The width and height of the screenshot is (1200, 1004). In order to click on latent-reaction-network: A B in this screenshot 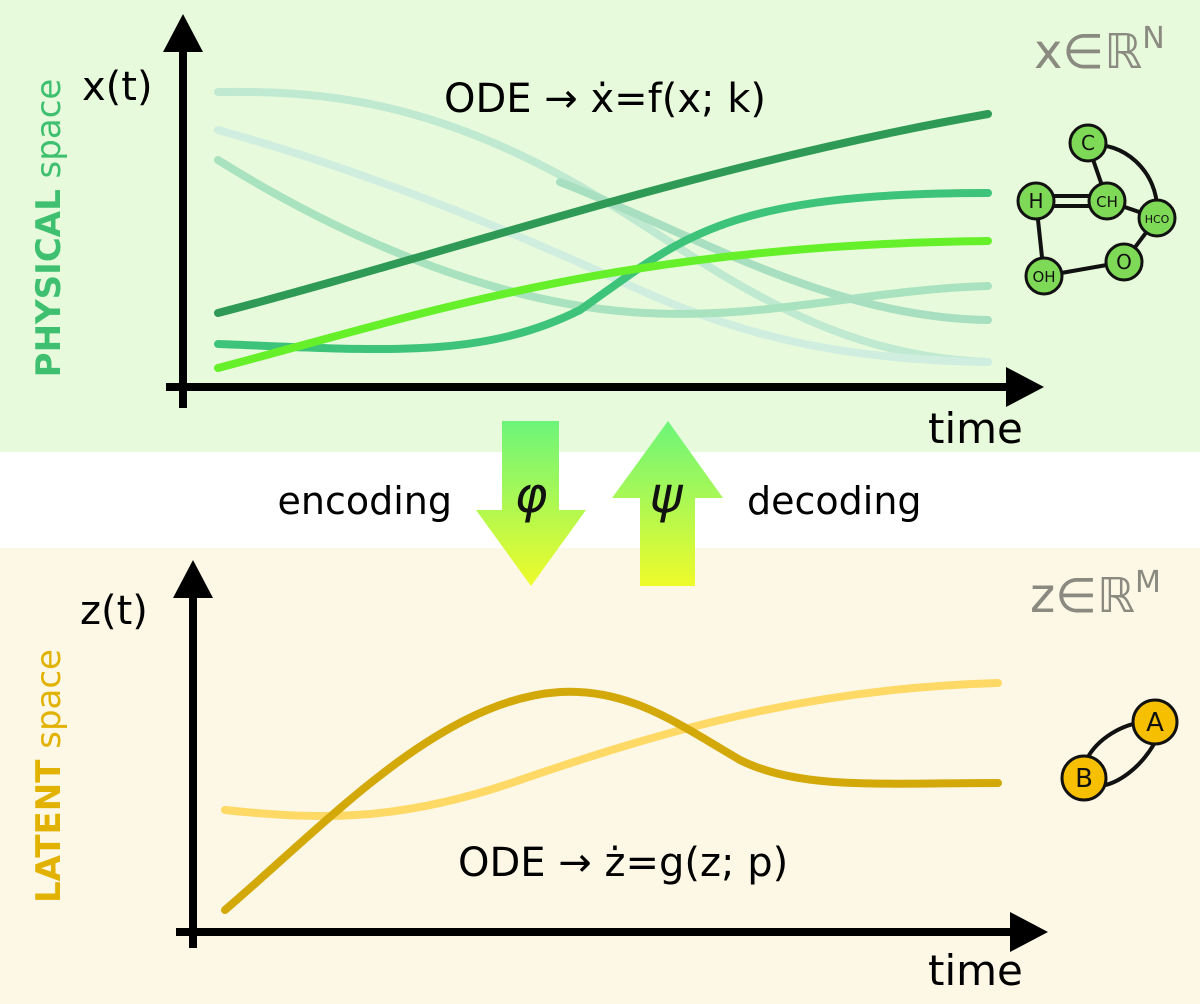, I will do `click(1119, 750)`.